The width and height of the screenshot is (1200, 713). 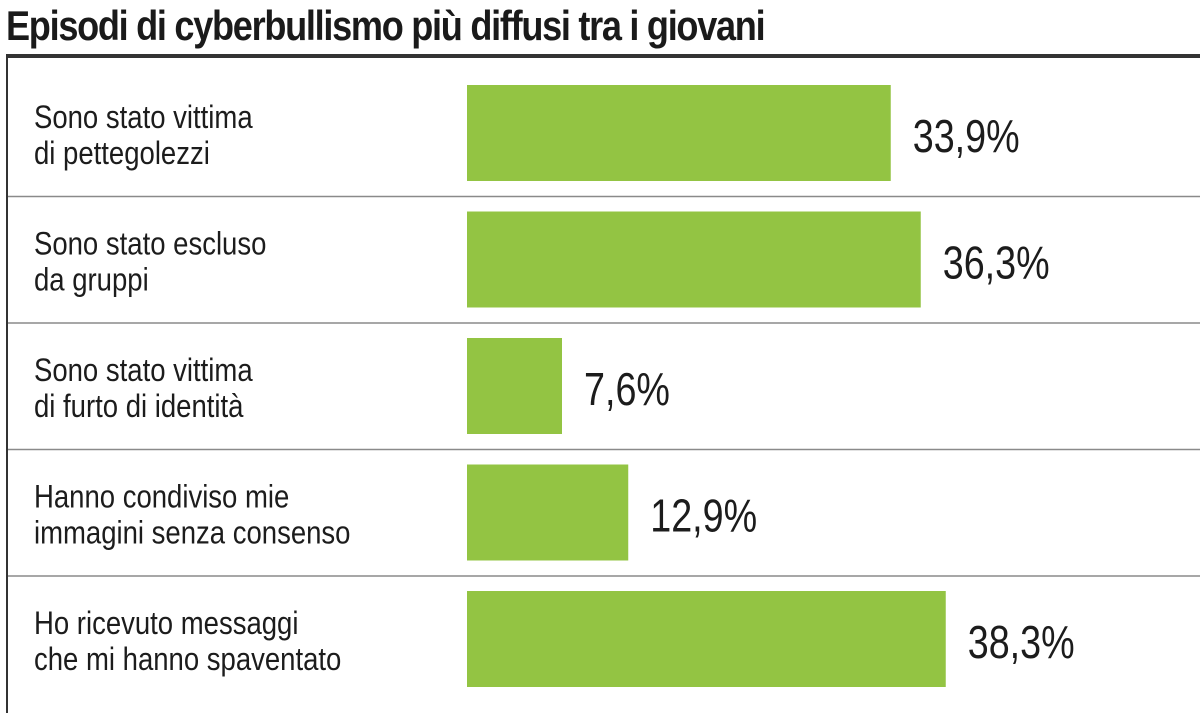 I want to click on category-label: Sono stato escluso, so click(x=150, y=244).